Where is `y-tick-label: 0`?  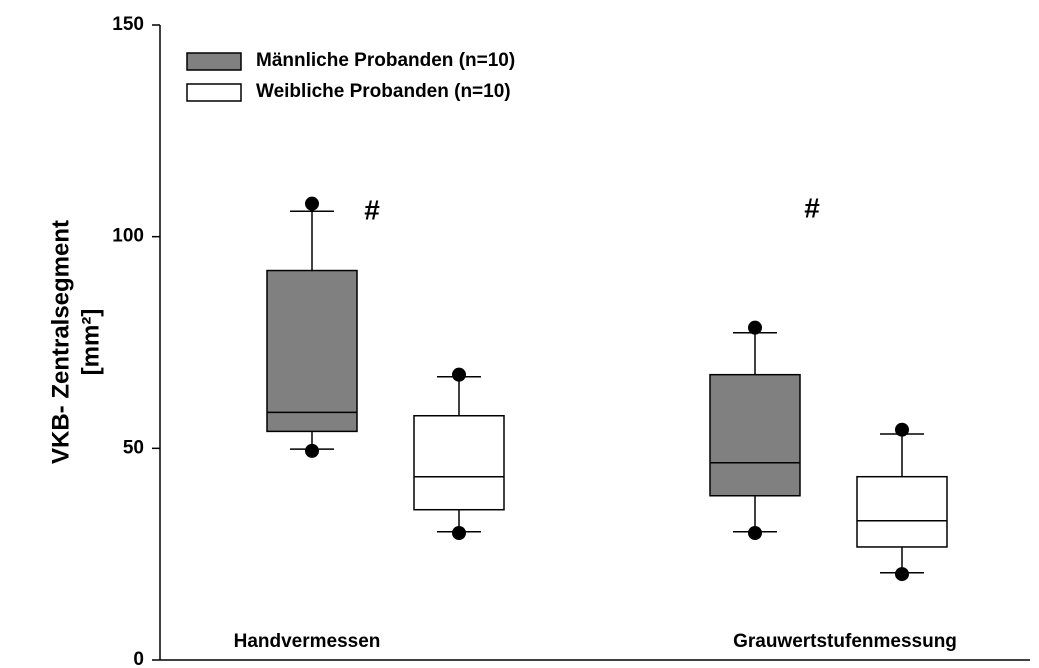
y-tick-label: 0 is located at coordinates (138, 658).